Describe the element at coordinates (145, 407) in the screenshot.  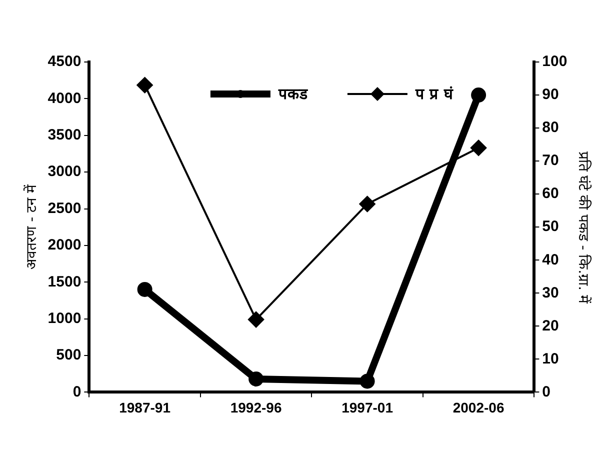
I see `x-tick-label: 1987-91` at that location.